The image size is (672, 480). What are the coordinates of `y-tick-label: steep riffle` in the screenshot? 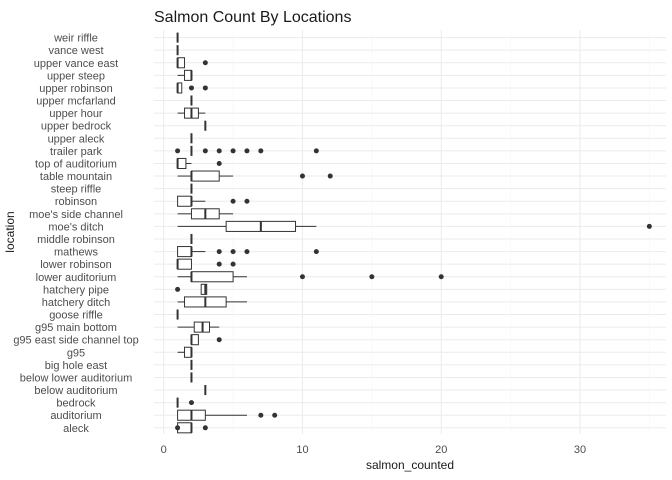 It's located at (76, 190).